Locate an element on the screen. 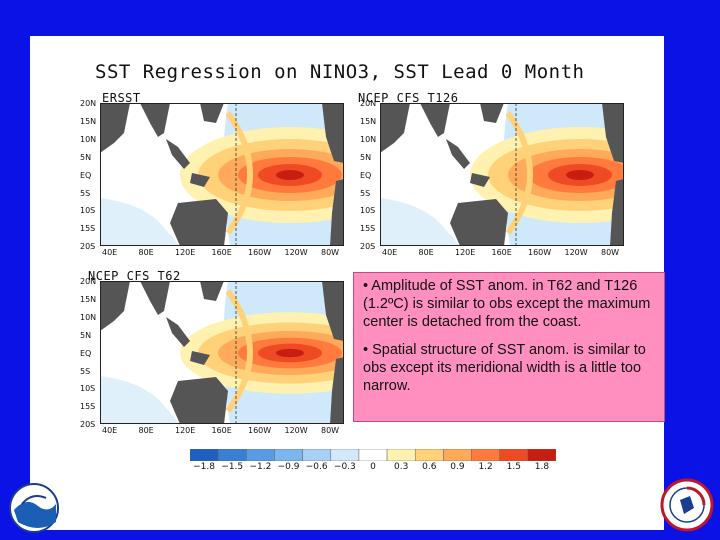 This screenshot has width=720, height=540. colorbar-tick-label: 1.2 is located at coordinates (485, 467).